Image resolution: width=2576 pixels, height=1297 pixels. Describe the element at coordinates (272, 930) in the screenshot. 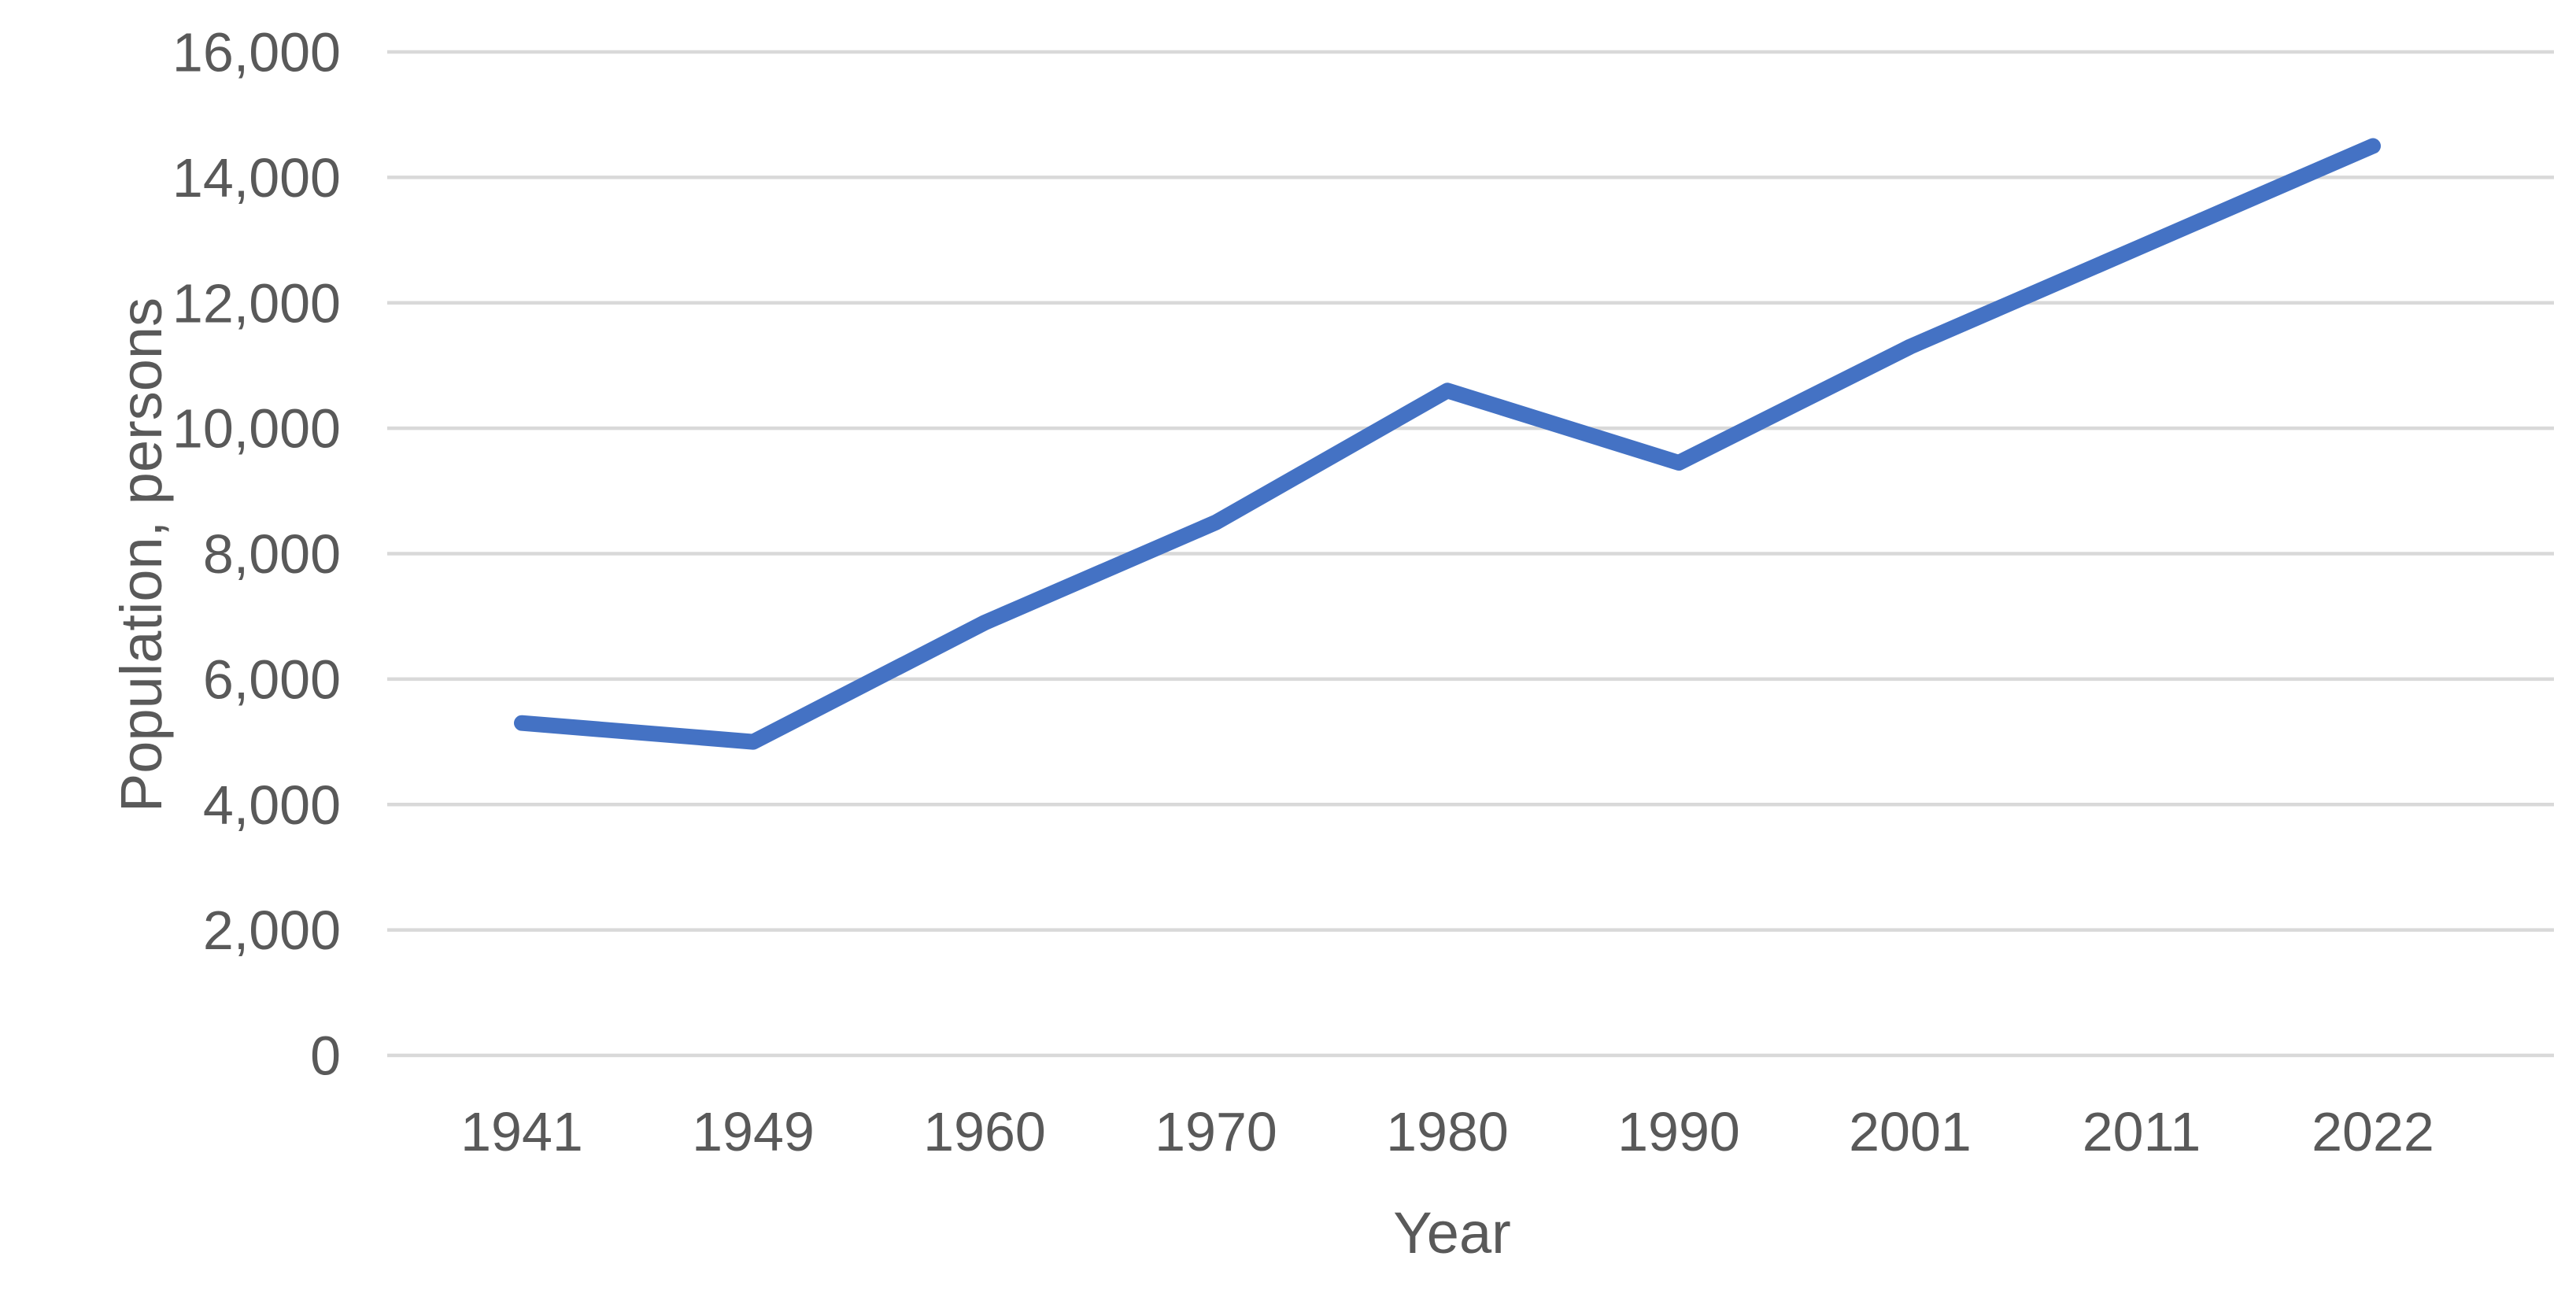

I see `y-tick-label-2,000: 2,000` at that location.